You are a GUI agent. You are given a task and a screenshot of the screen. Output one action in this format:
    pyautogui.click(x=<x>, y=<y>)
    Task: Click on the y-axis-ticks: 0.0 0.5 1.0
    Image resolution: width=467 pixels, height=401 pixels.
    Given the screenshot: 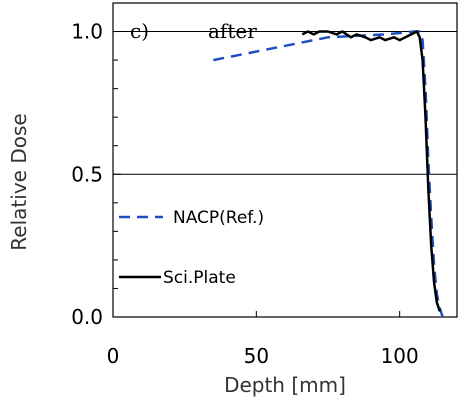 What is the action you would take?
    pyautogui.click(x=96, y=165)
    